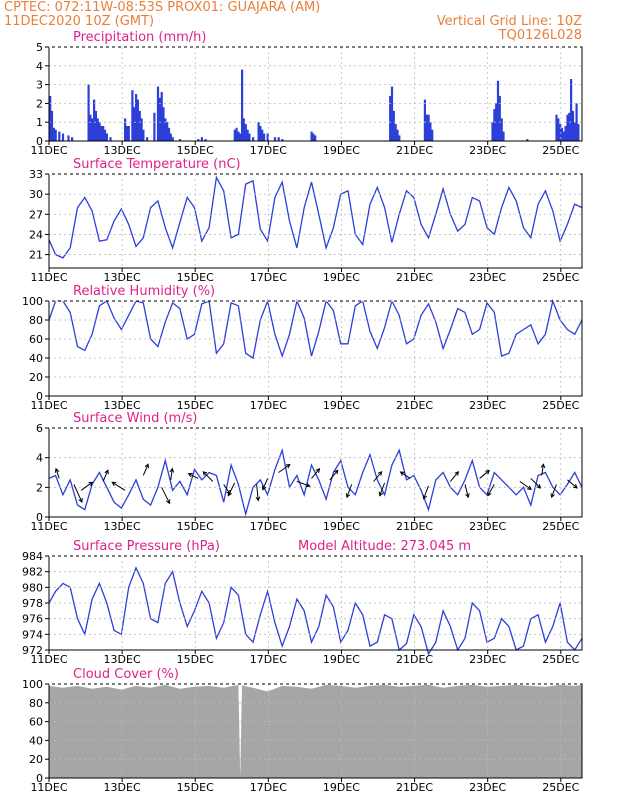 The image size is (618, 800). Describe the element at coordinates (79, 21) in the screenshot. I see `header-datetime: 11DEC2020 10Z (GMT)` at that location.